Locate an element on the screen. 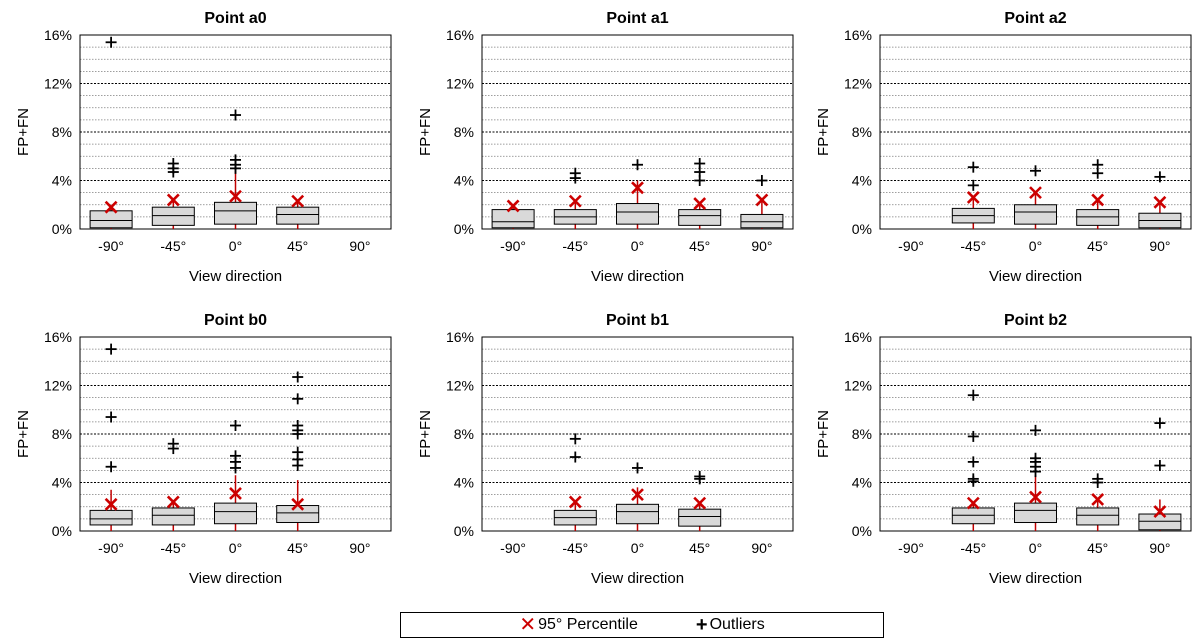 This screenshot has height=639, width=1194. chart-title: Point b1 is located at coordinates (637, 320).